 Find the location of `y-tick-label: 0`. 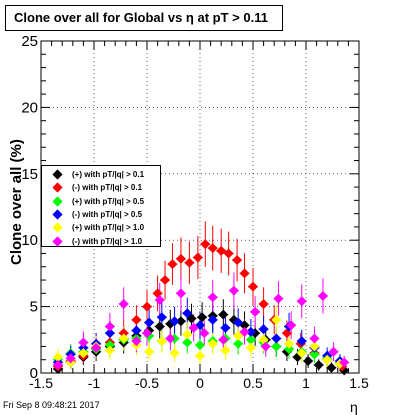

y-tick-label: 0 is located at coordinates (34, 373).